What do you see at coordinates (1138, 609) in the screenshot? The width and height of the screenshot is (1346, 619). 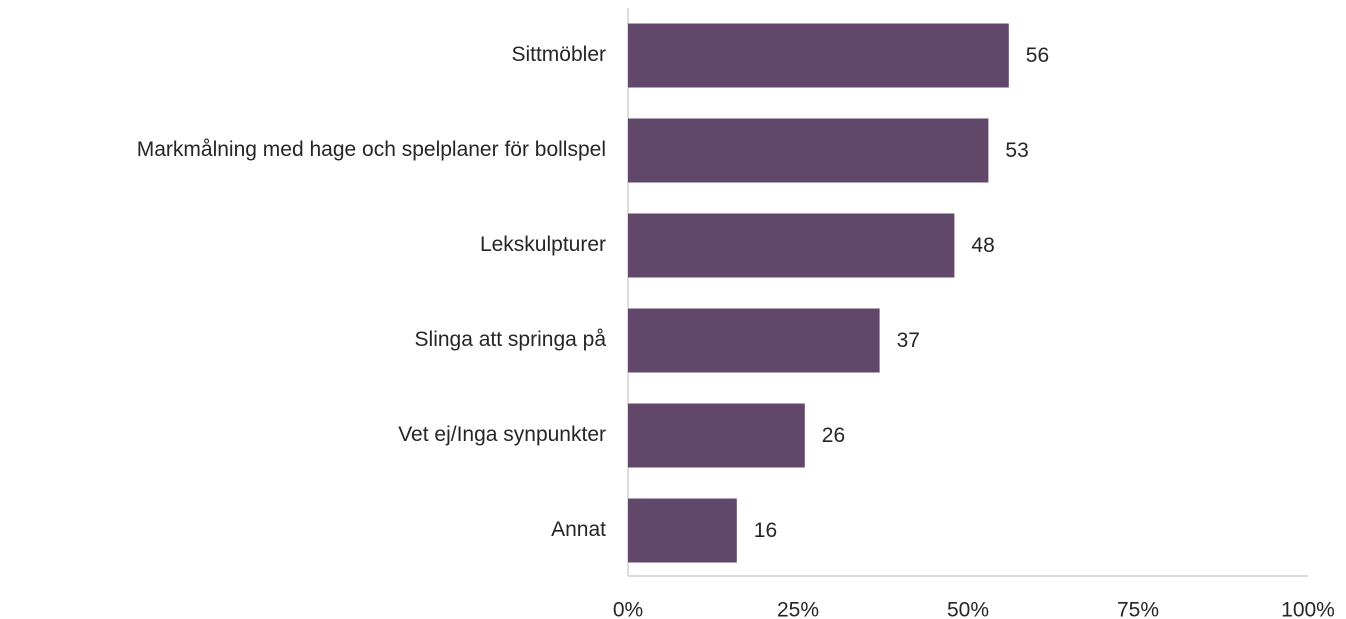 I see `x-tick-label: 75%` at bounding box center [1138, 609].